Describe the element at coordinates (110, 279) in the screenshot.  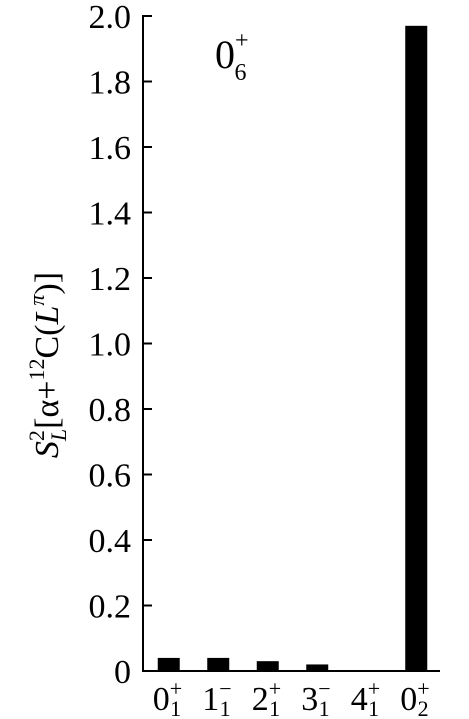
I see `y-tick-label: 1.2` at that location.